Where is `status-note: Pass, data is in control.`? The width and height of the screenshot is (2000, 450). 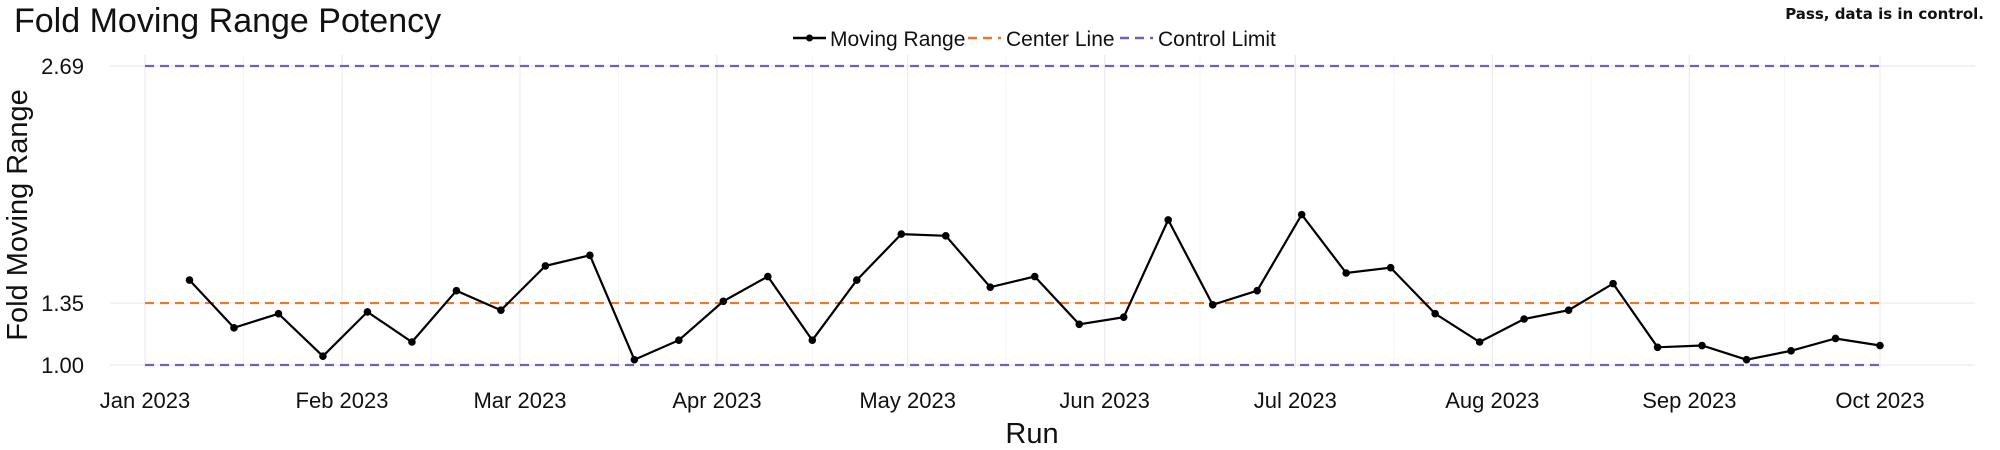
status-note: Pass, data is in control. is located at coordinates (1884, 14).